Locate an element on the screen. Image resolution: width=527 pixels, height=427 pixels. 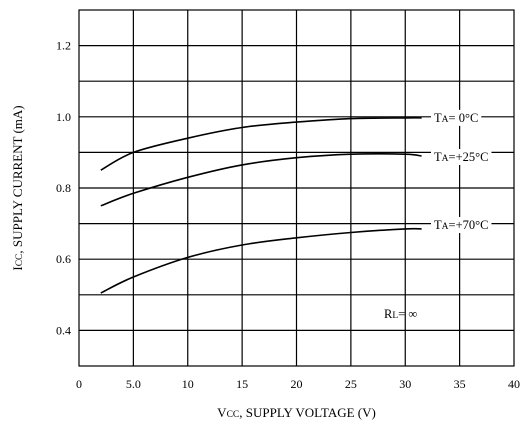
x-tick-label: 40 is located at coordinates (514, 384).